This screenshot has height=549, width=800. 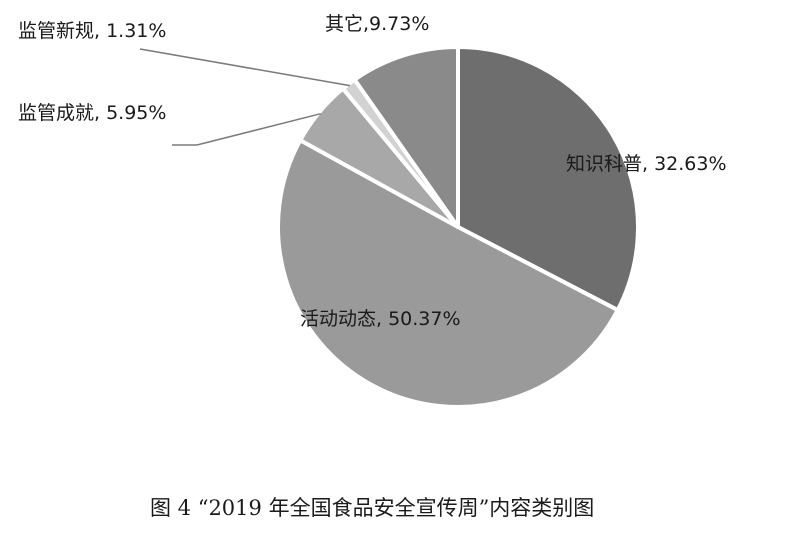 What do you see at coordinates (246, 129) in the screenshot?
I see `leader-line-regulatory-achievements` at bounding box center [246, 129].